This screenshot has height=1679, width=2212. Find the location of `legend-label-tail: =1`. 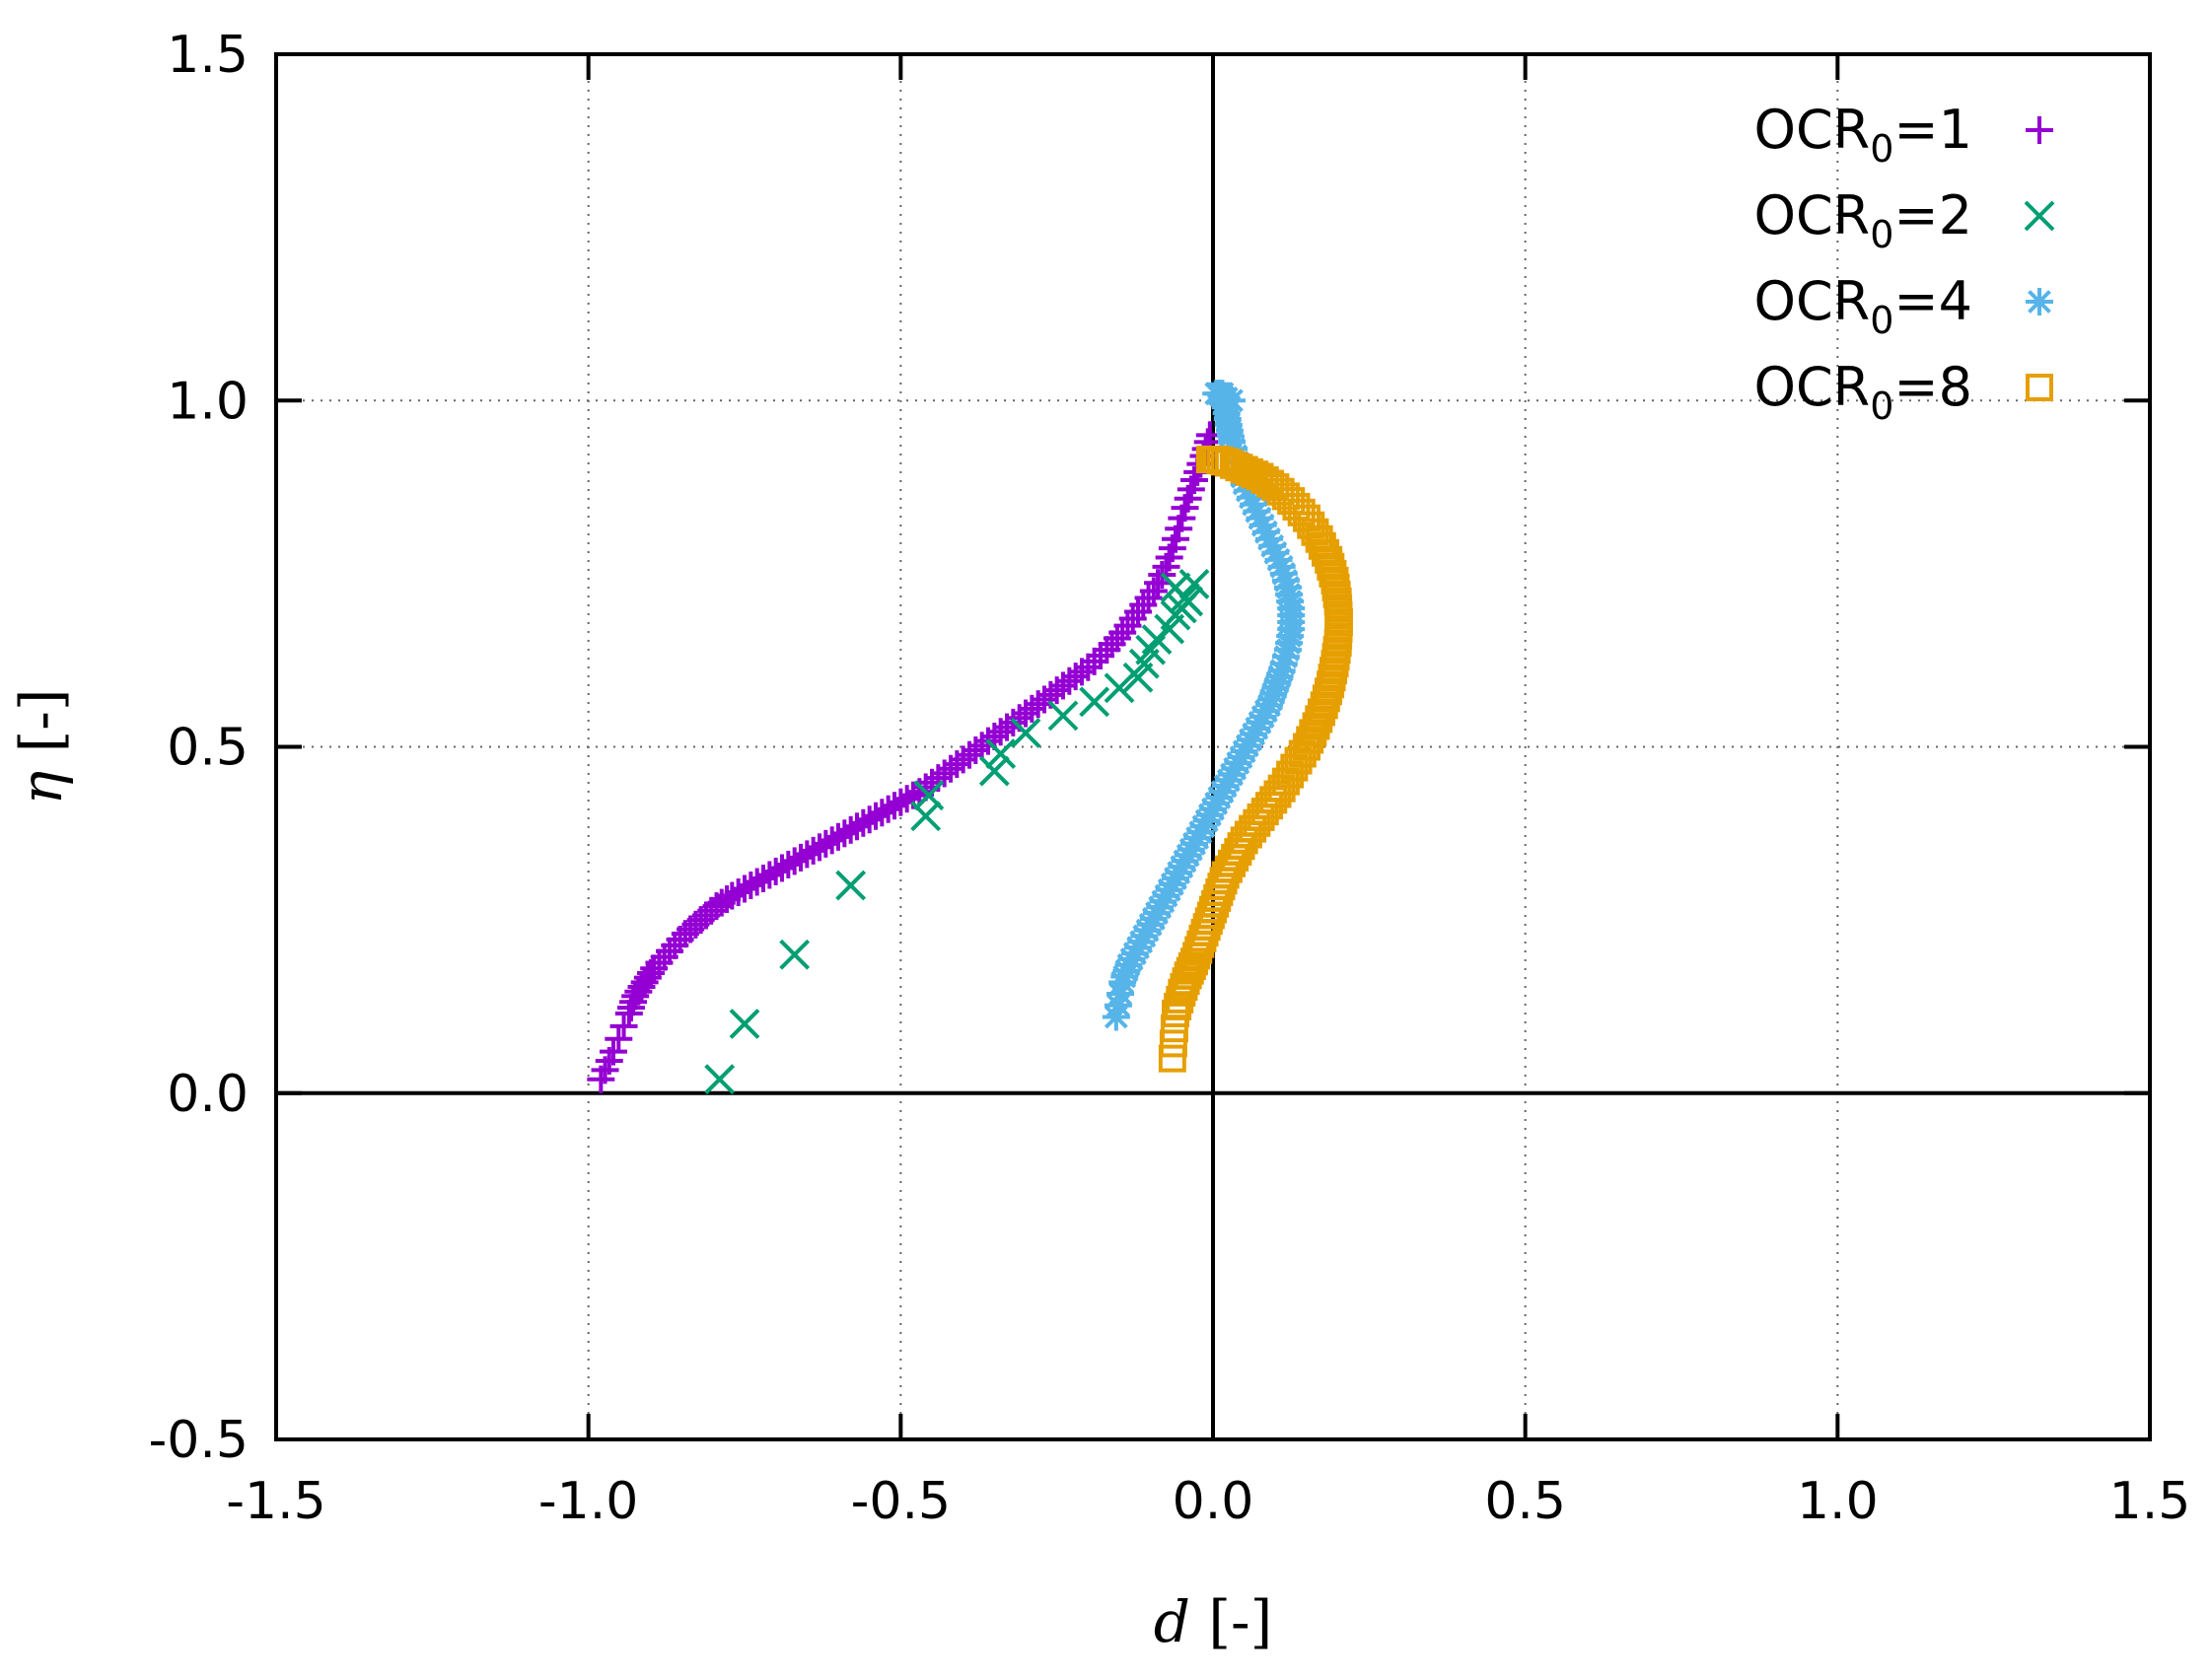

legend-label-tail: =1 is located at coordinates (1932, 130).